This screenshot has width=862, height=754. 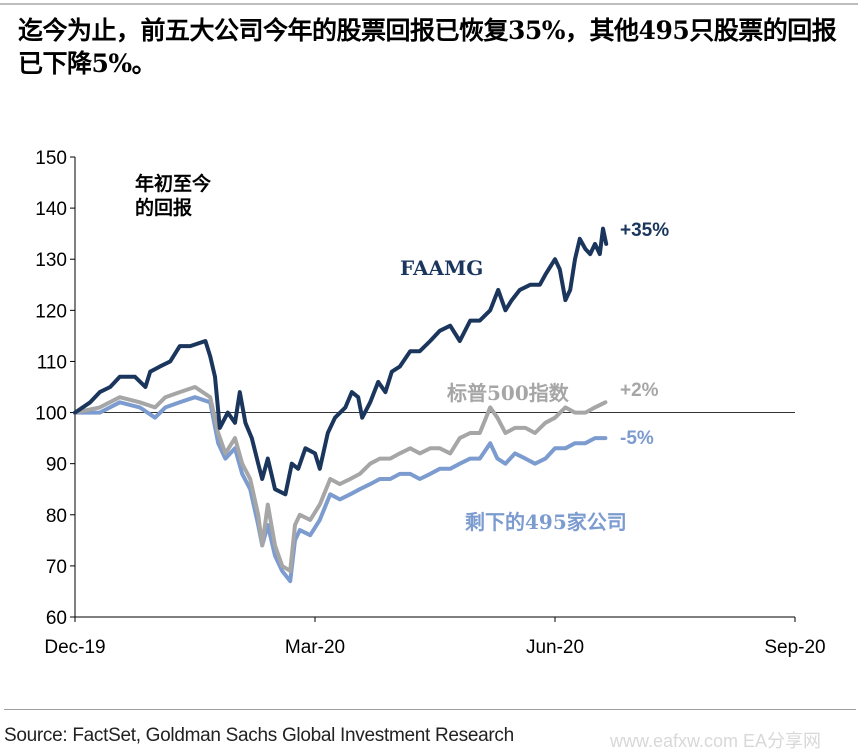 What do you see at coordinates (56, 618) in the screenshot?
I see `y-tick-label: 60` at bounding box center [56, 618].